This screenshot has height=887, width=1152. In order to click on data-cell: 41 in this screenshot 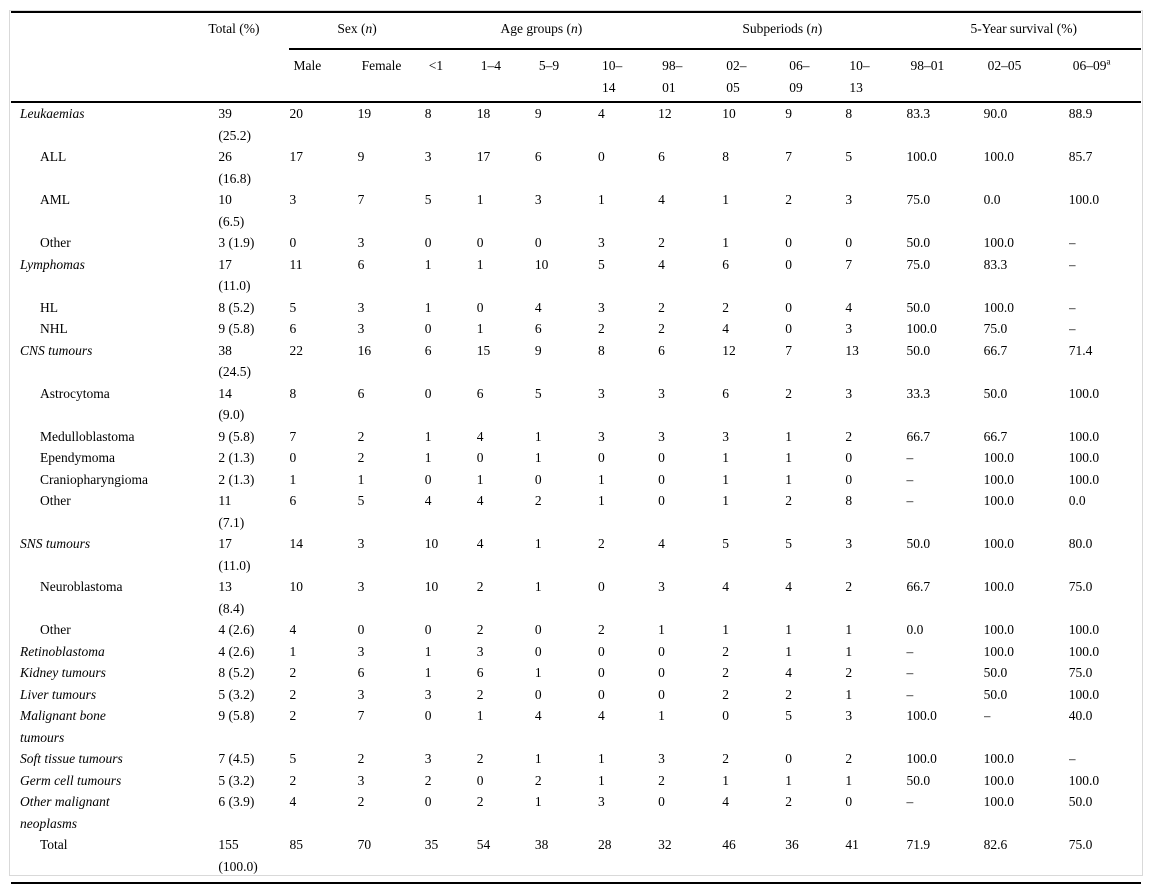, I will do `click(876, 859)`.